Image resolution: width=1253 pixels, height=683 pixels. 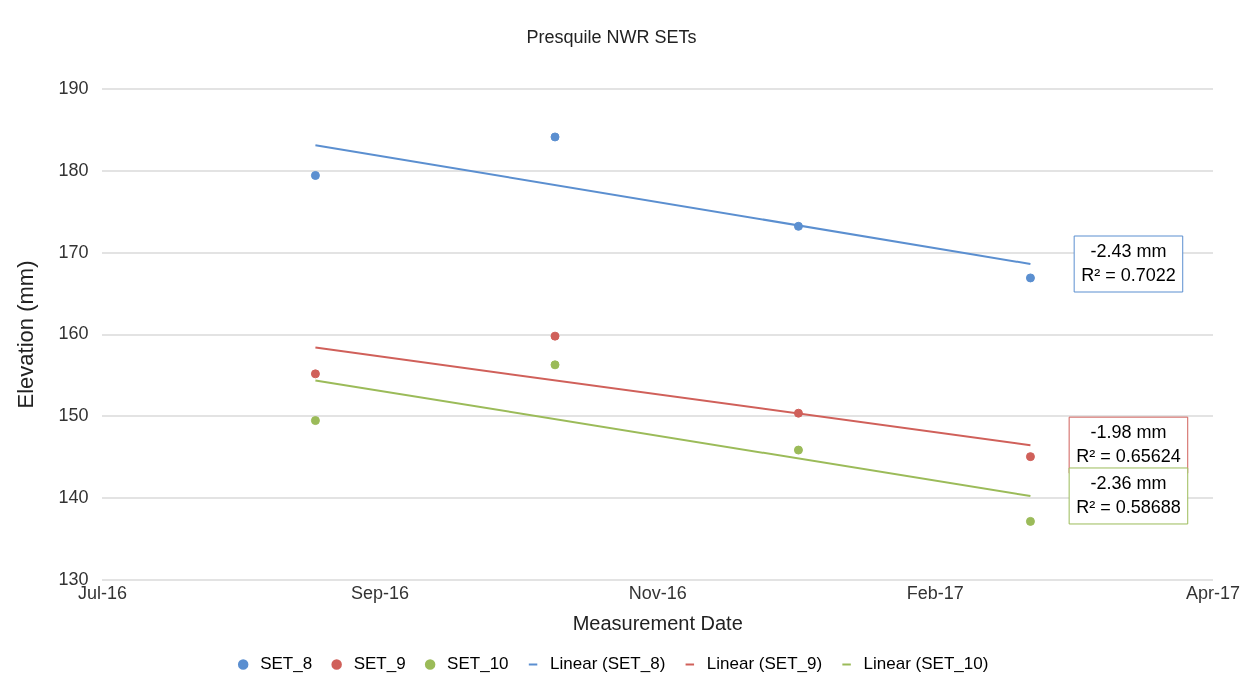 I want to click on x-tick-label: Nov-16, so click(x=657, y=593).